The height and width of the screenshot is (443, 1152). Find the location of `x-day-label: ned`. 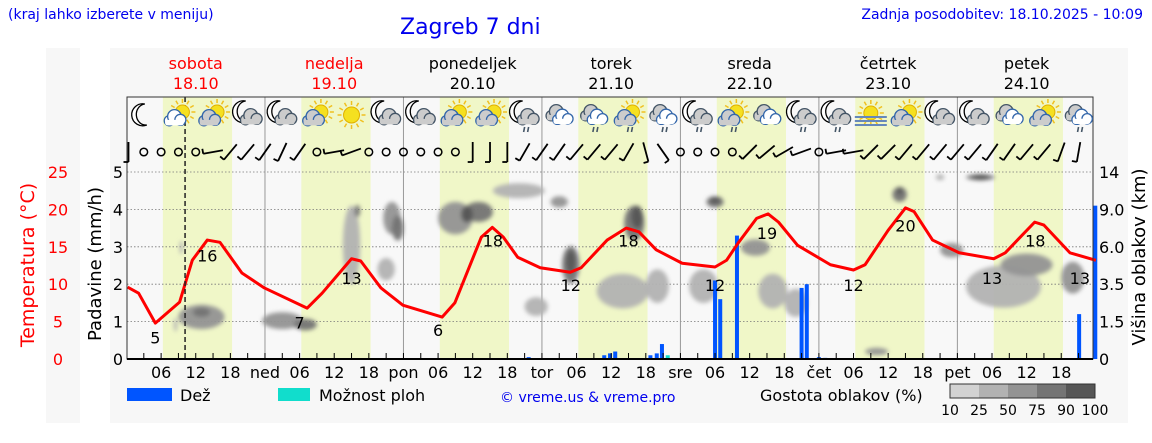

x-day-label: ned is located at coordinates (265, 372).